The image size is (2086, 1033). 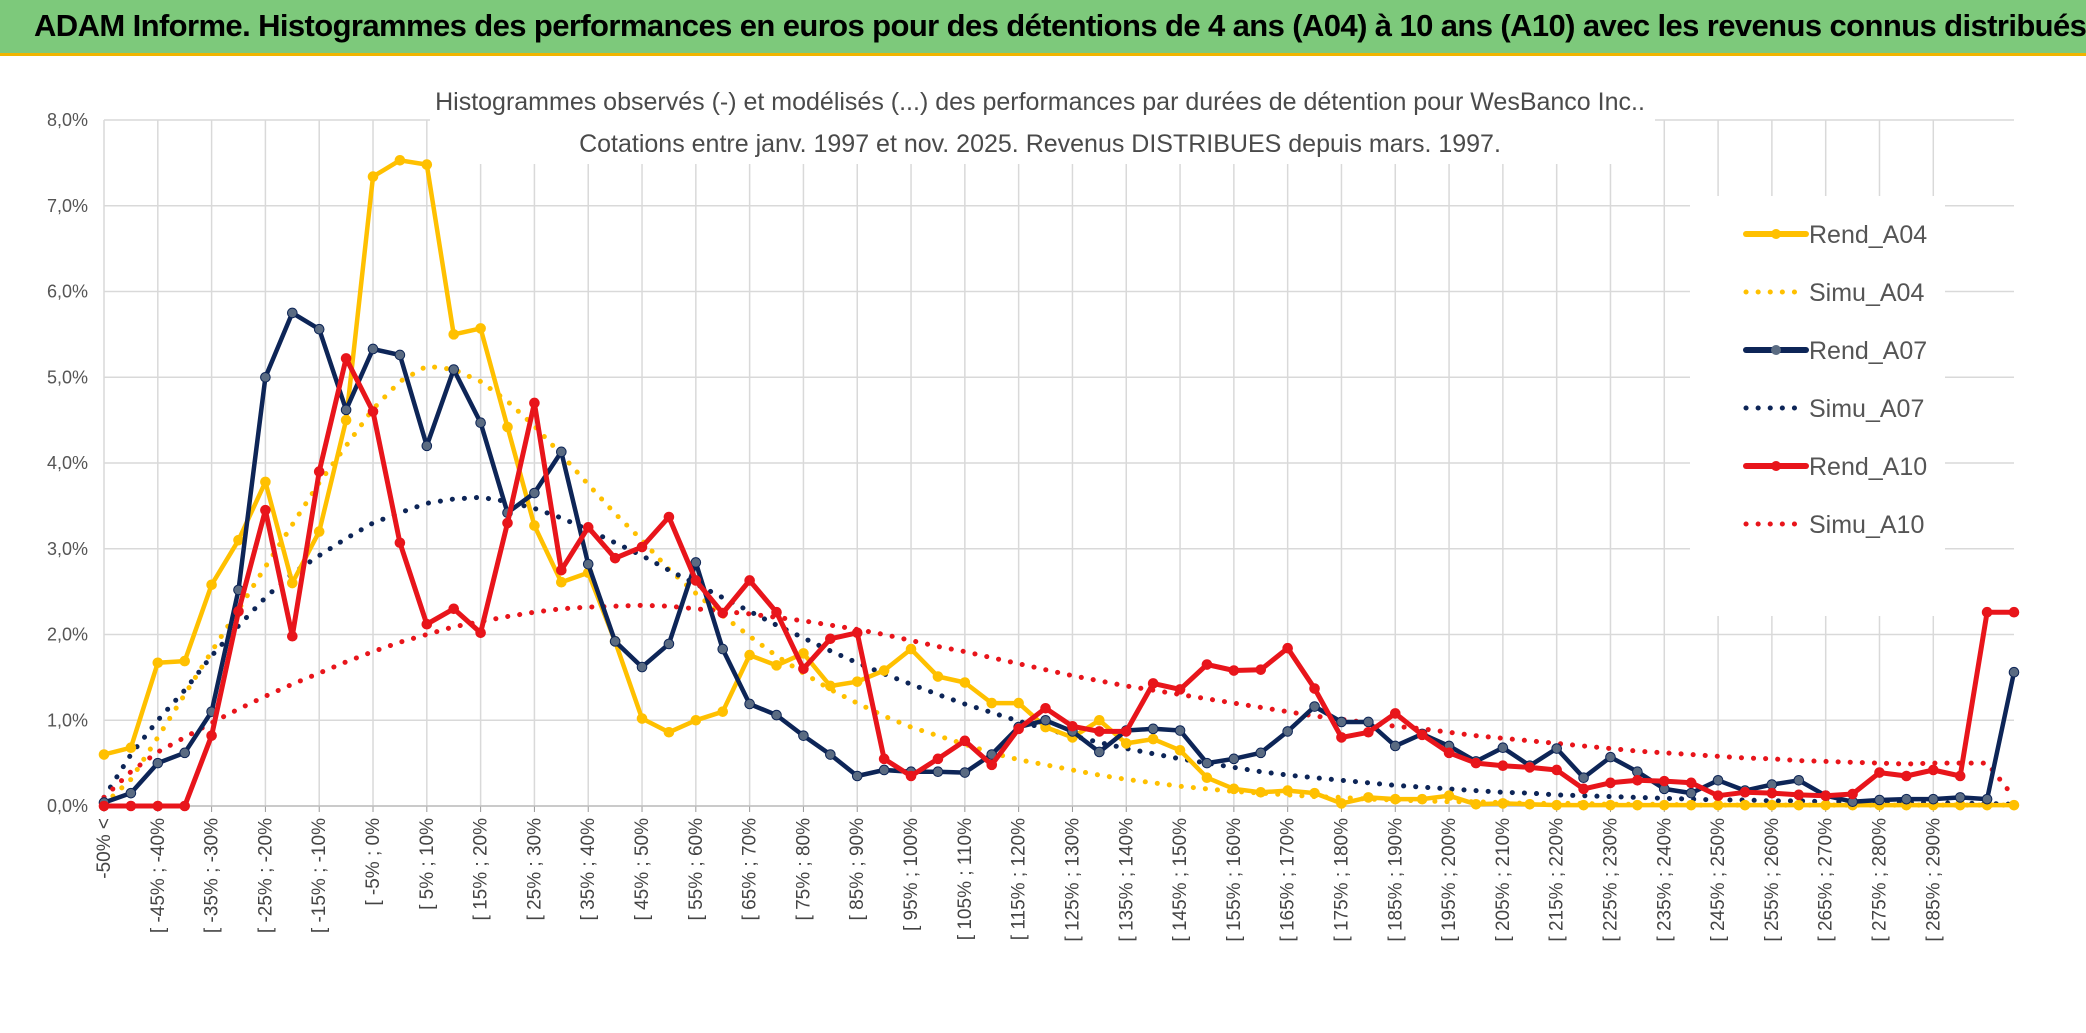 What do you see at coordinates (67, 463) in the screenshot?
I see `y-tick-label: 4,0%` at bounding box center [67, 463].